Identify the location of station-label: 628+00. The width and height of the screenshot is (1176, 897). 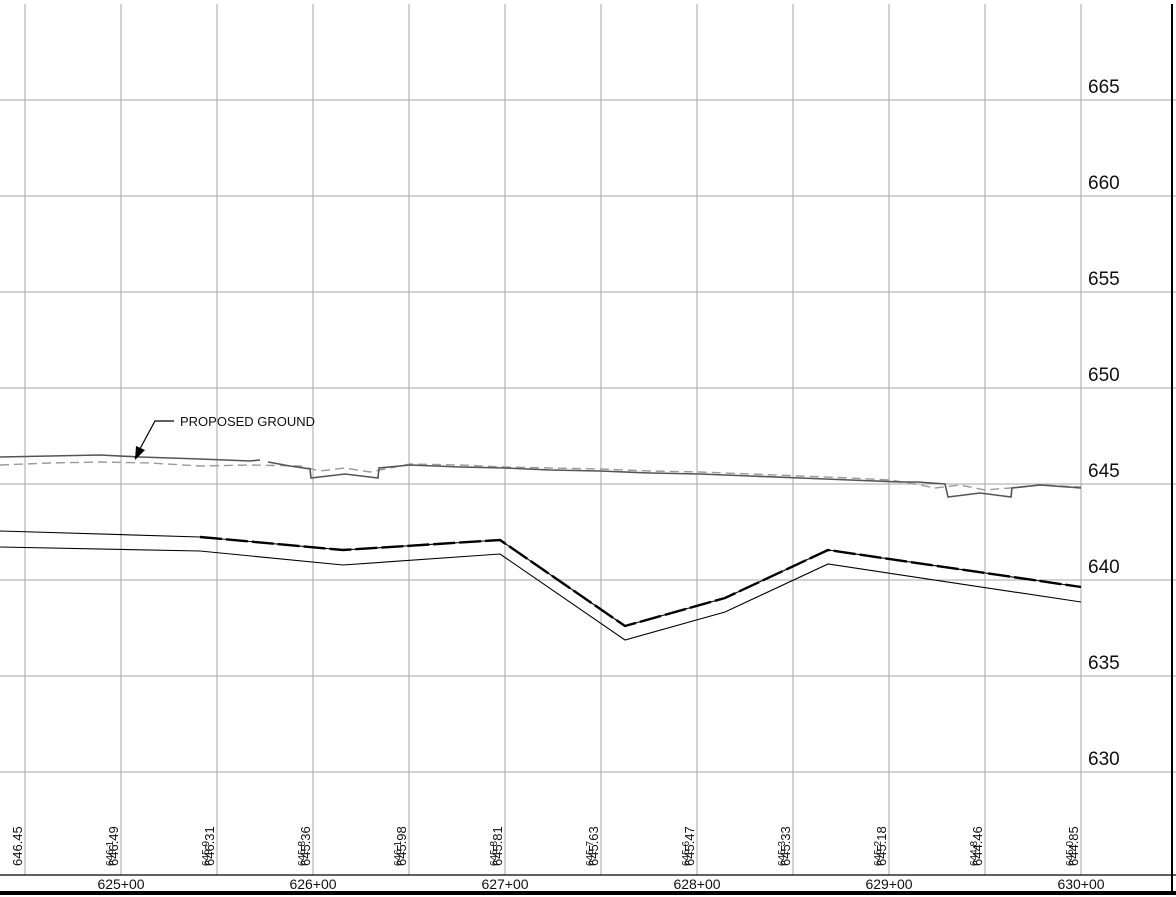
(696, 884).